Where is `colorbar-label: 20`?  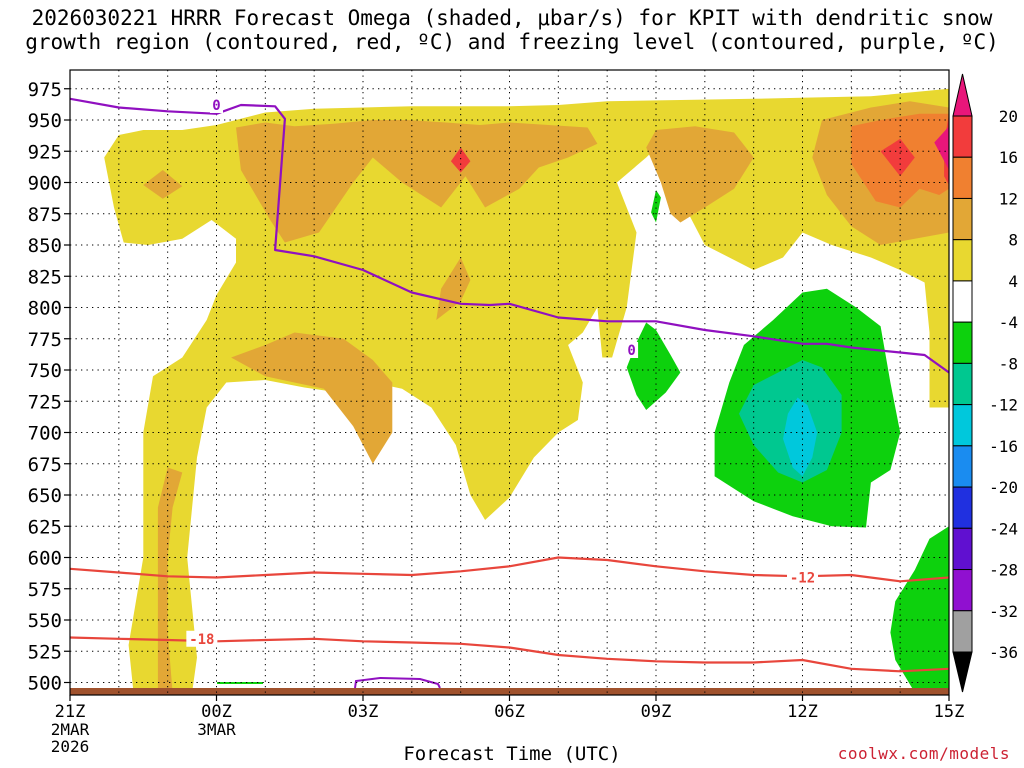
colorbar-label: 20 is located at coordinates (1008, 116).